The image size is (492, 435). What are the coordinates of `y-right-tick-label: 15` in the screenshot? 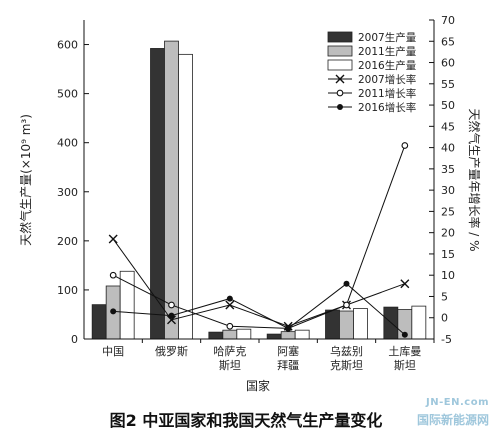 It's located at (448, 254).